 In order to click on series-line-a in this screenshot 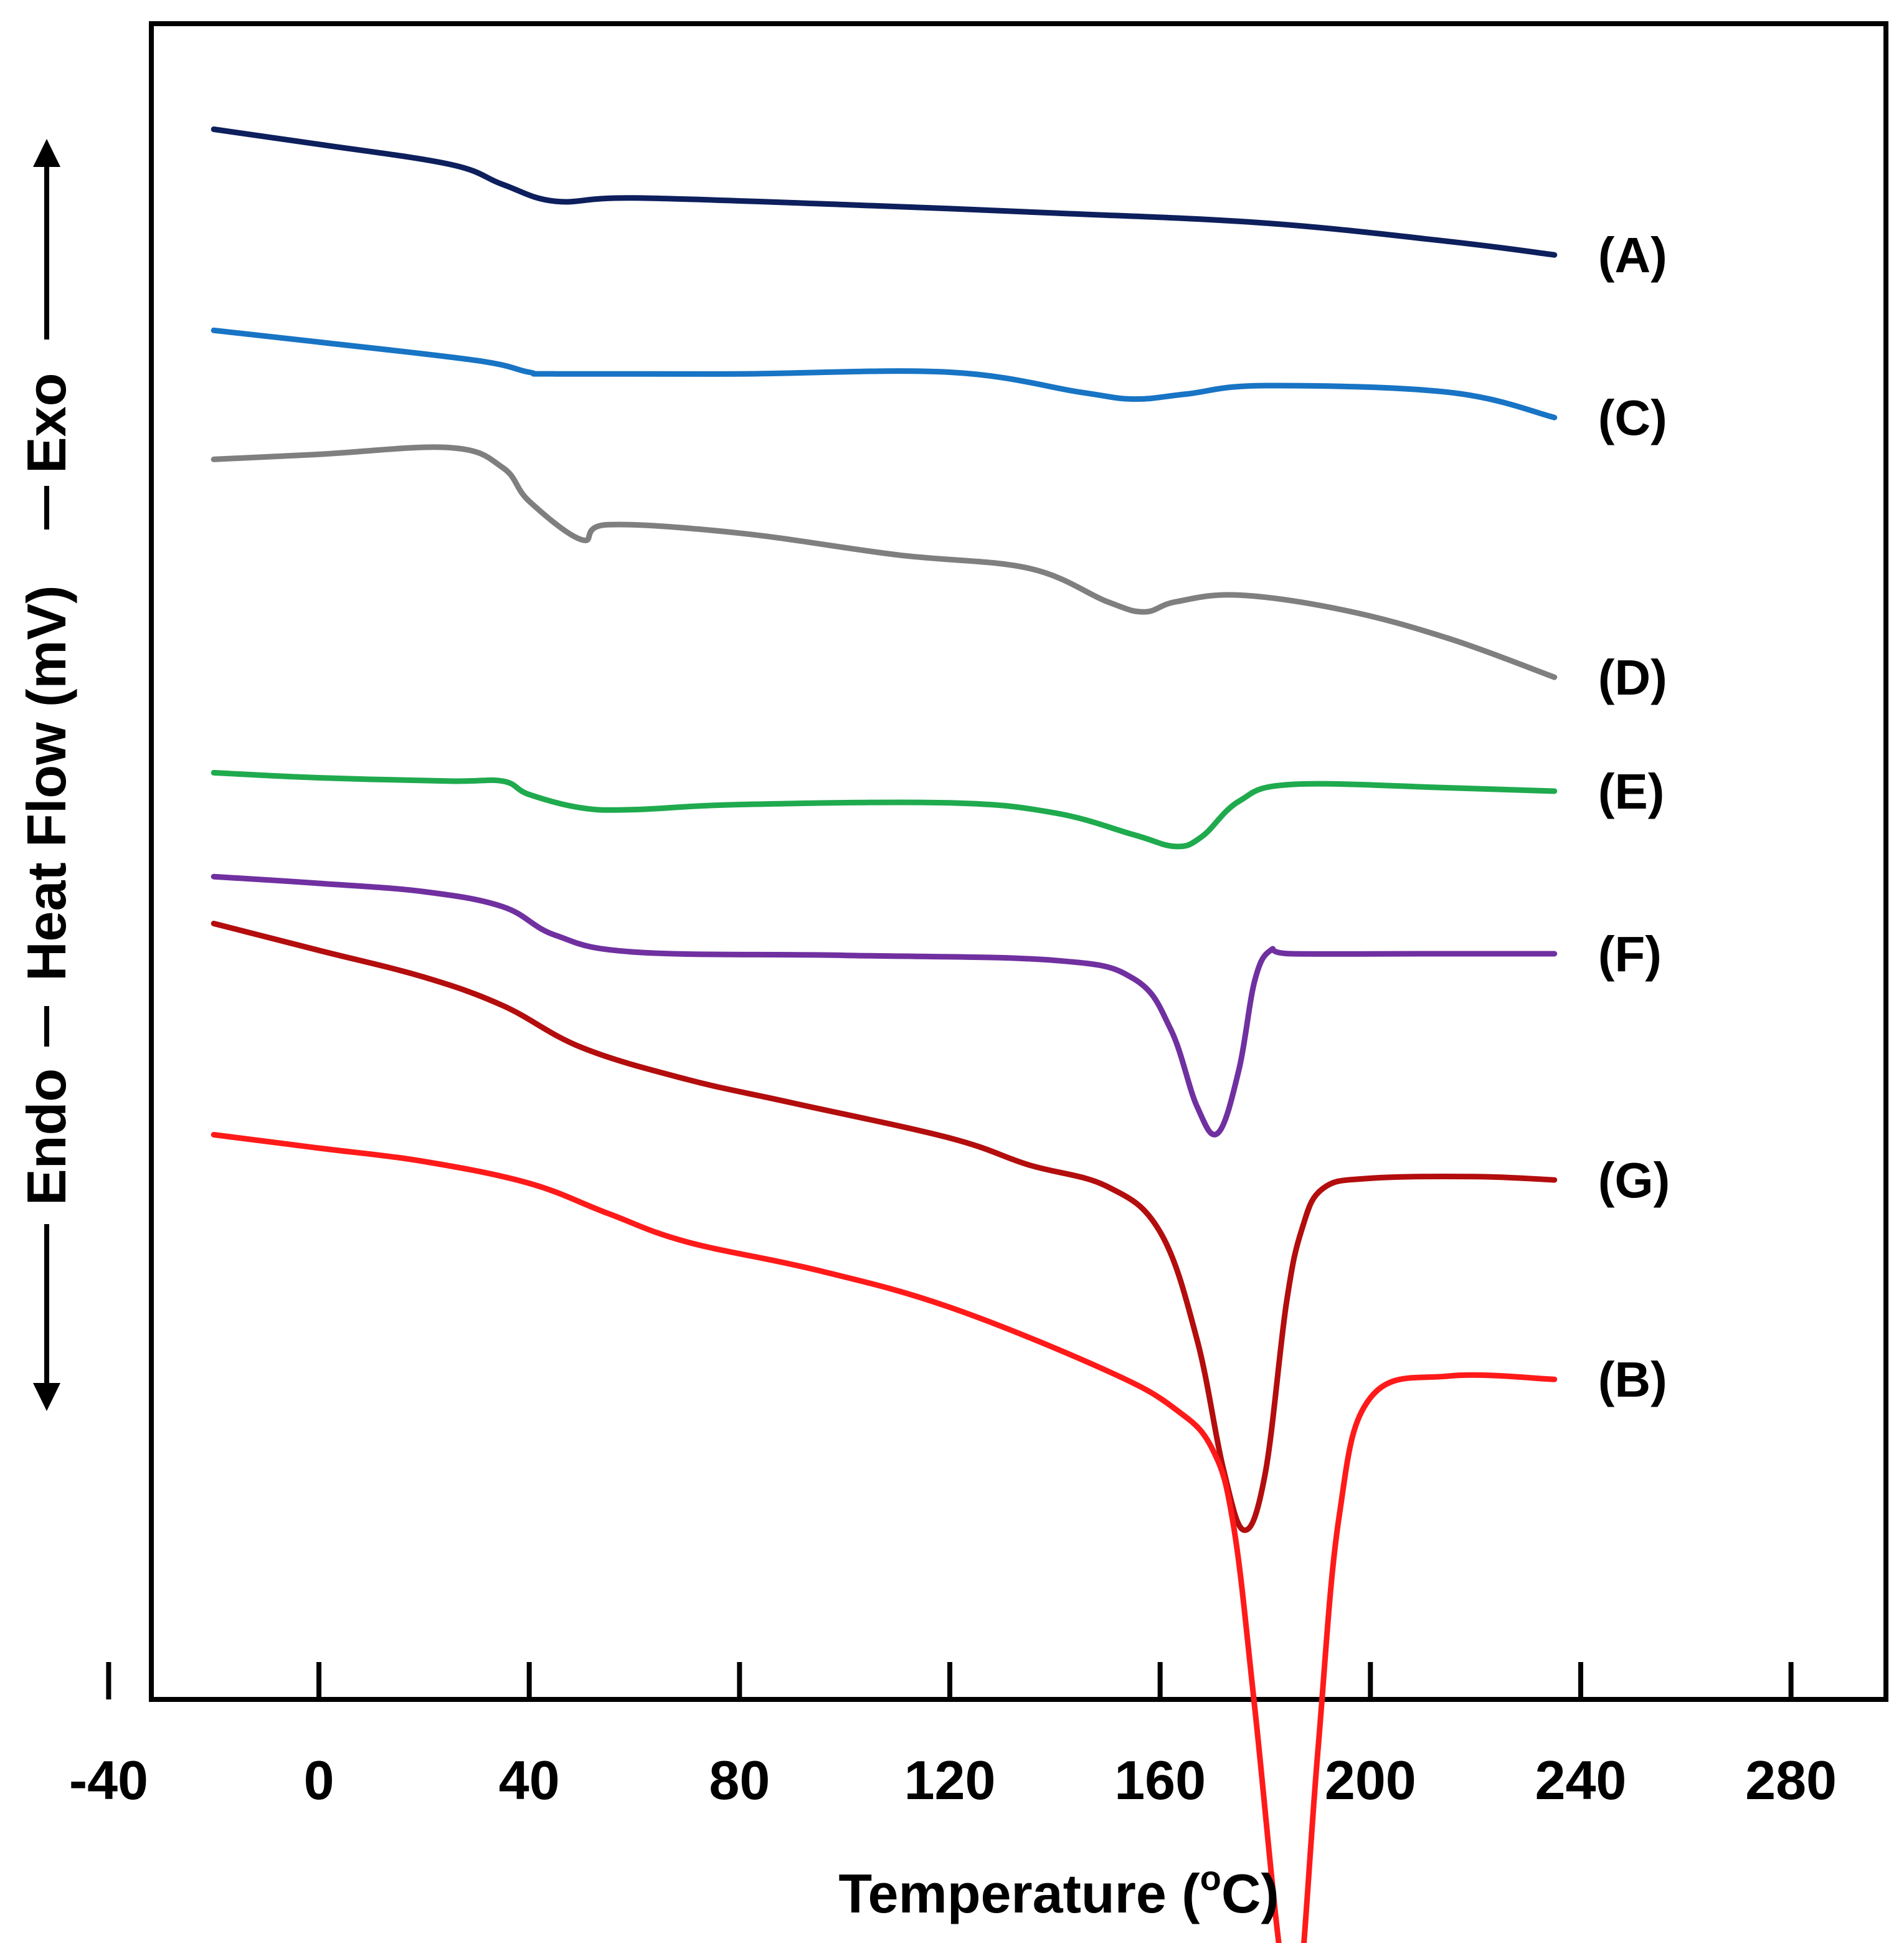, I will do `click(884, 192)`.